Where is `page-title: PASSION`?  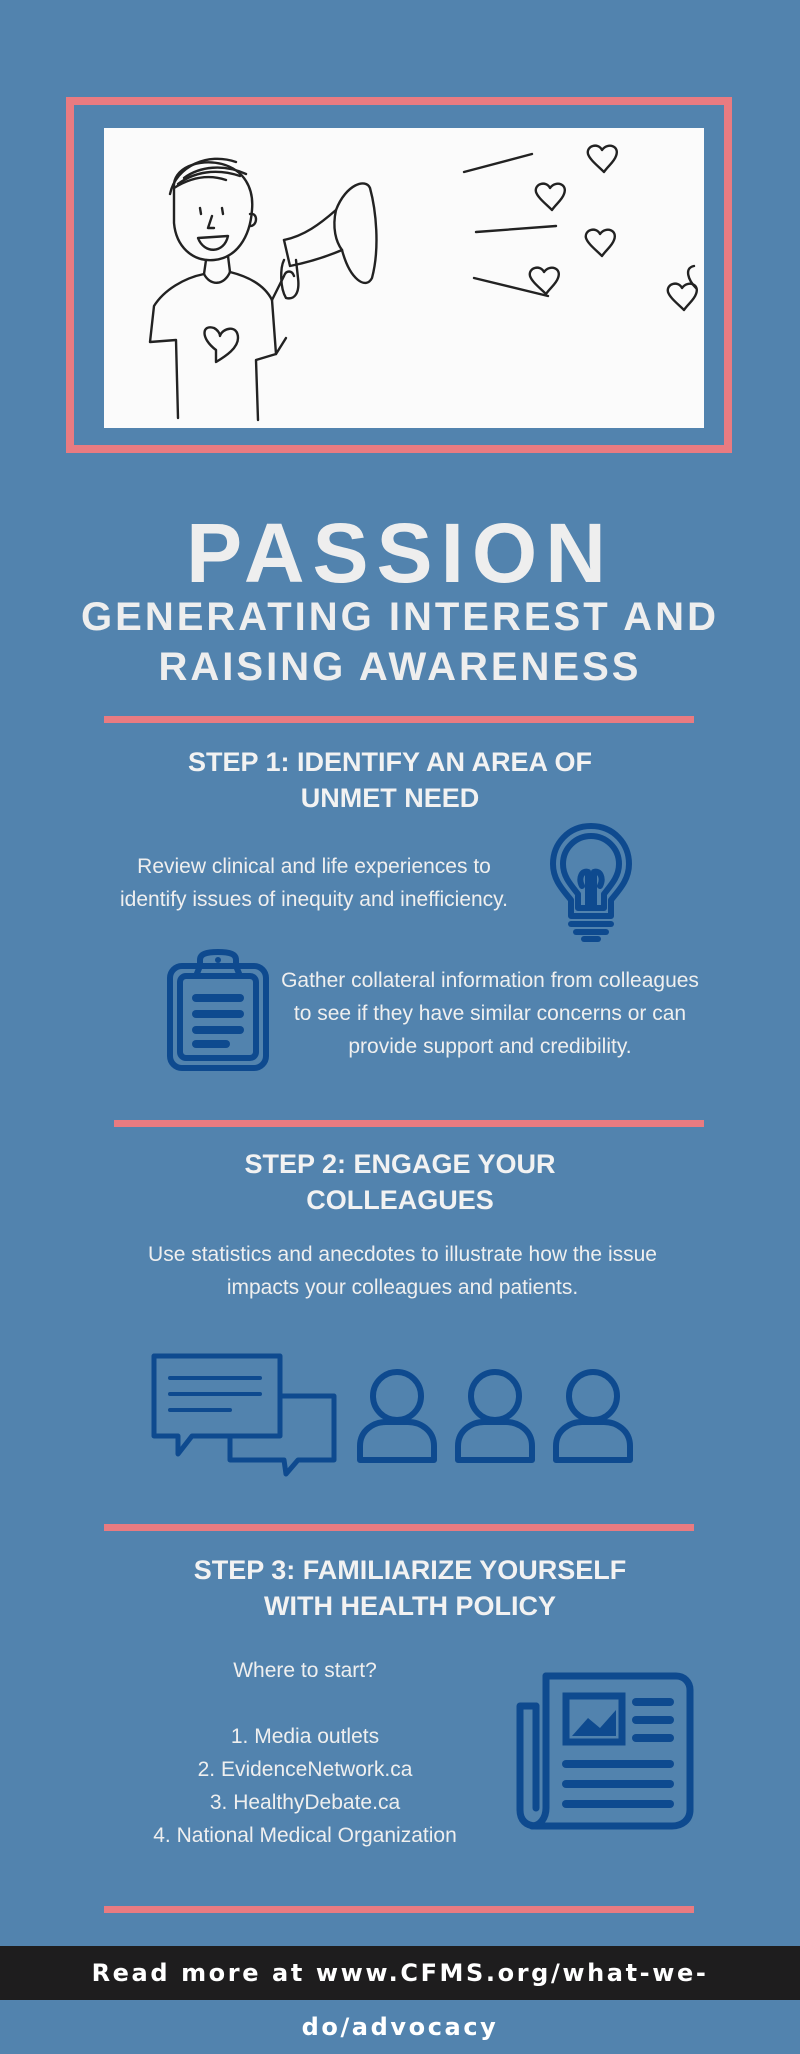 page-title: PASSION is located at coordinates (400, 553).